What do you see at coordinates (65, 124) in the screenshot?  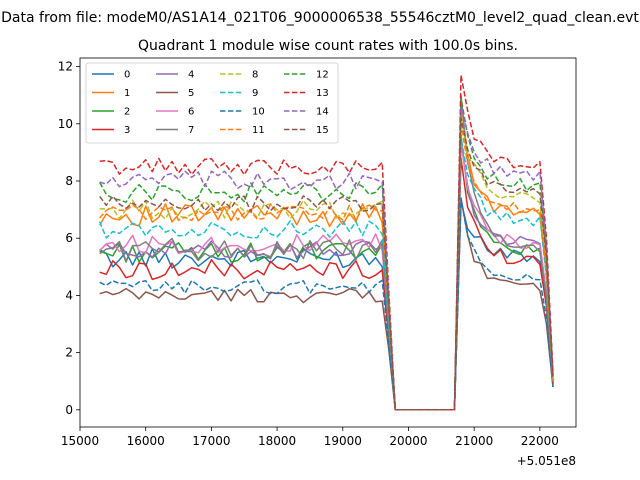 I see `y-tick-label: 10` at bounding box center [65, 124].